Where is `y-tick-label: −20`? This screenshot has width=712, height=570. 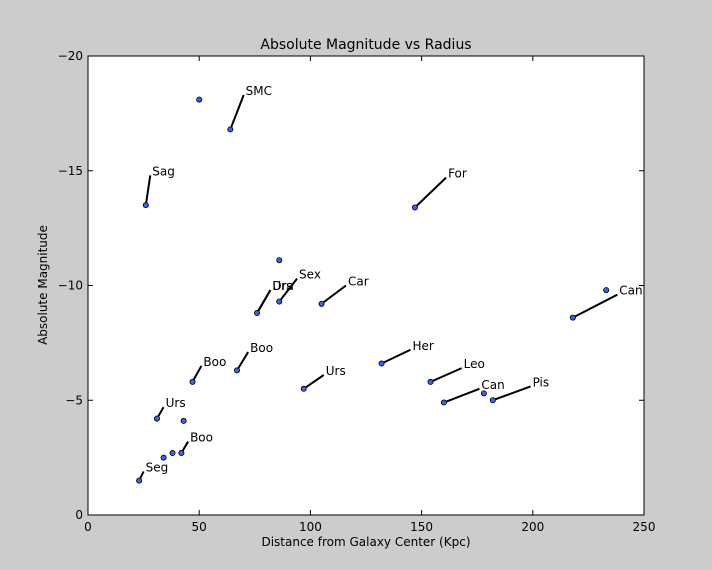
y-tick-label: −20 is located at coordinates (70, 56).